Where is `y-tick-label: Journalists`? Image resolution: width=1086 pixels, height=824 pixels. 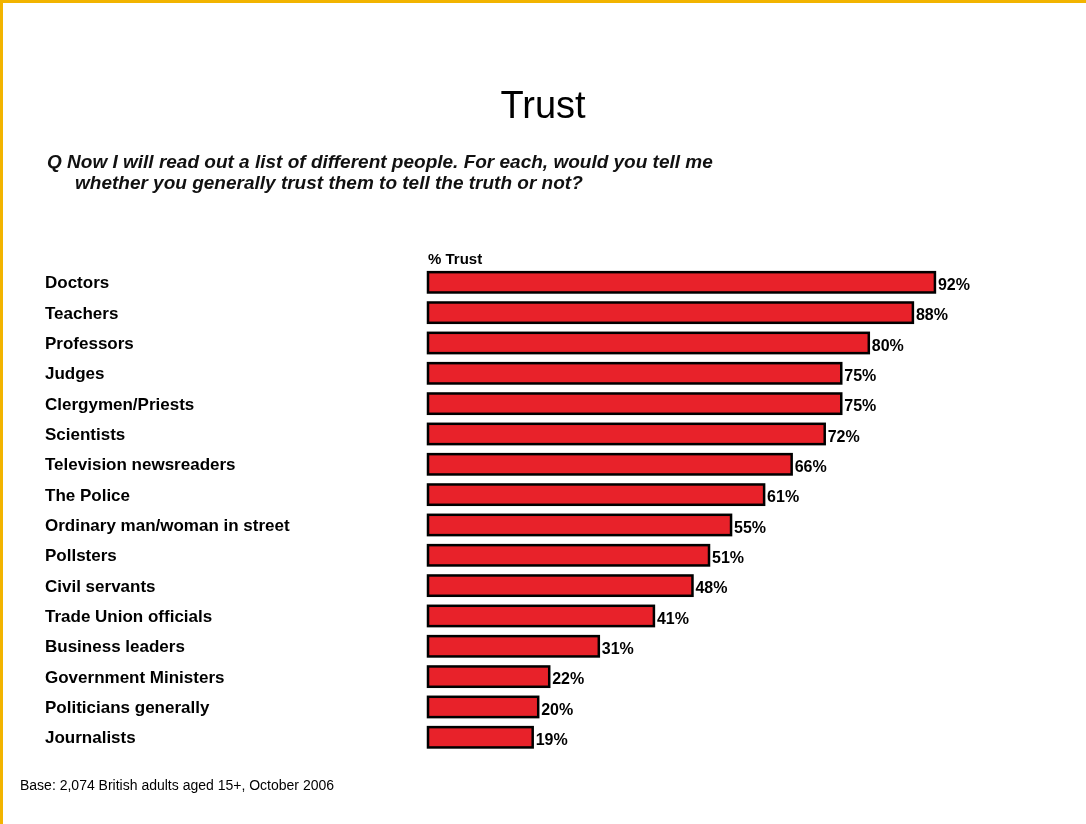
y-tick-label: Journalists is located at coordinates (90, 738).